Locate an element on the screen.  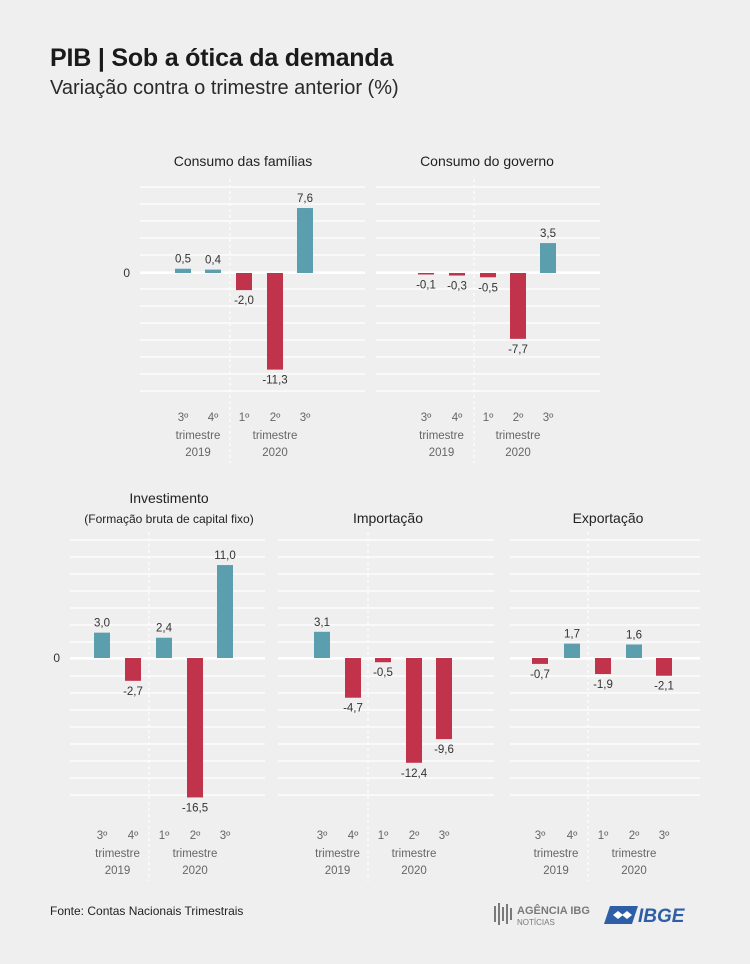
bar-value-label: -0,3 is located at coordinates (457, 287).